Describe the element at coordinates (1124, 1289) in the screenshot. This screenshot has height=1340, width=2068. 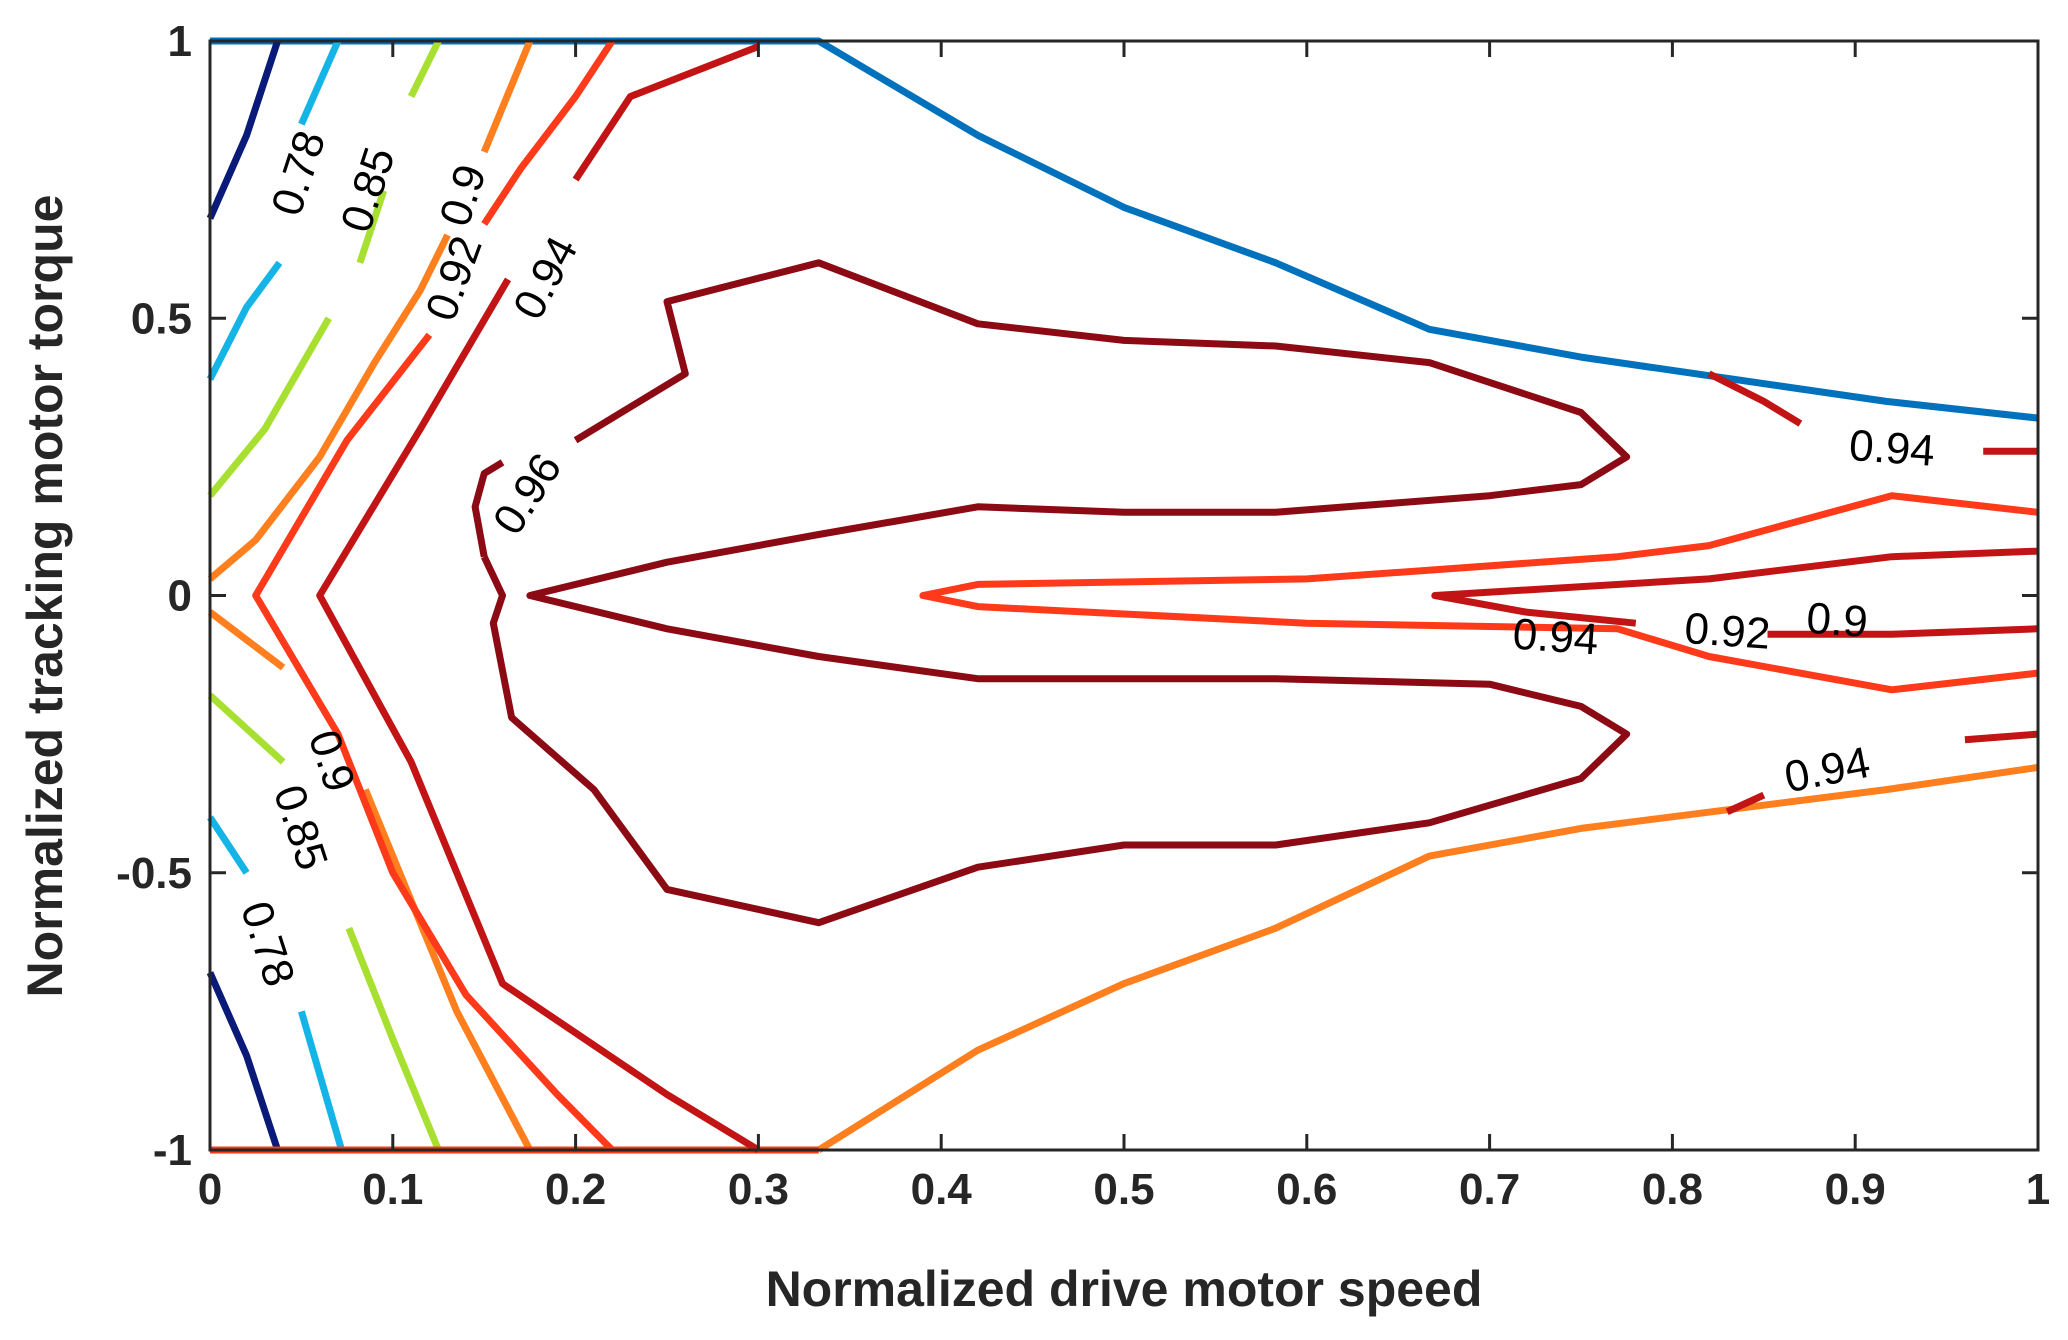
I see `x-axis-title: Normalized drive motor speed` at that location.